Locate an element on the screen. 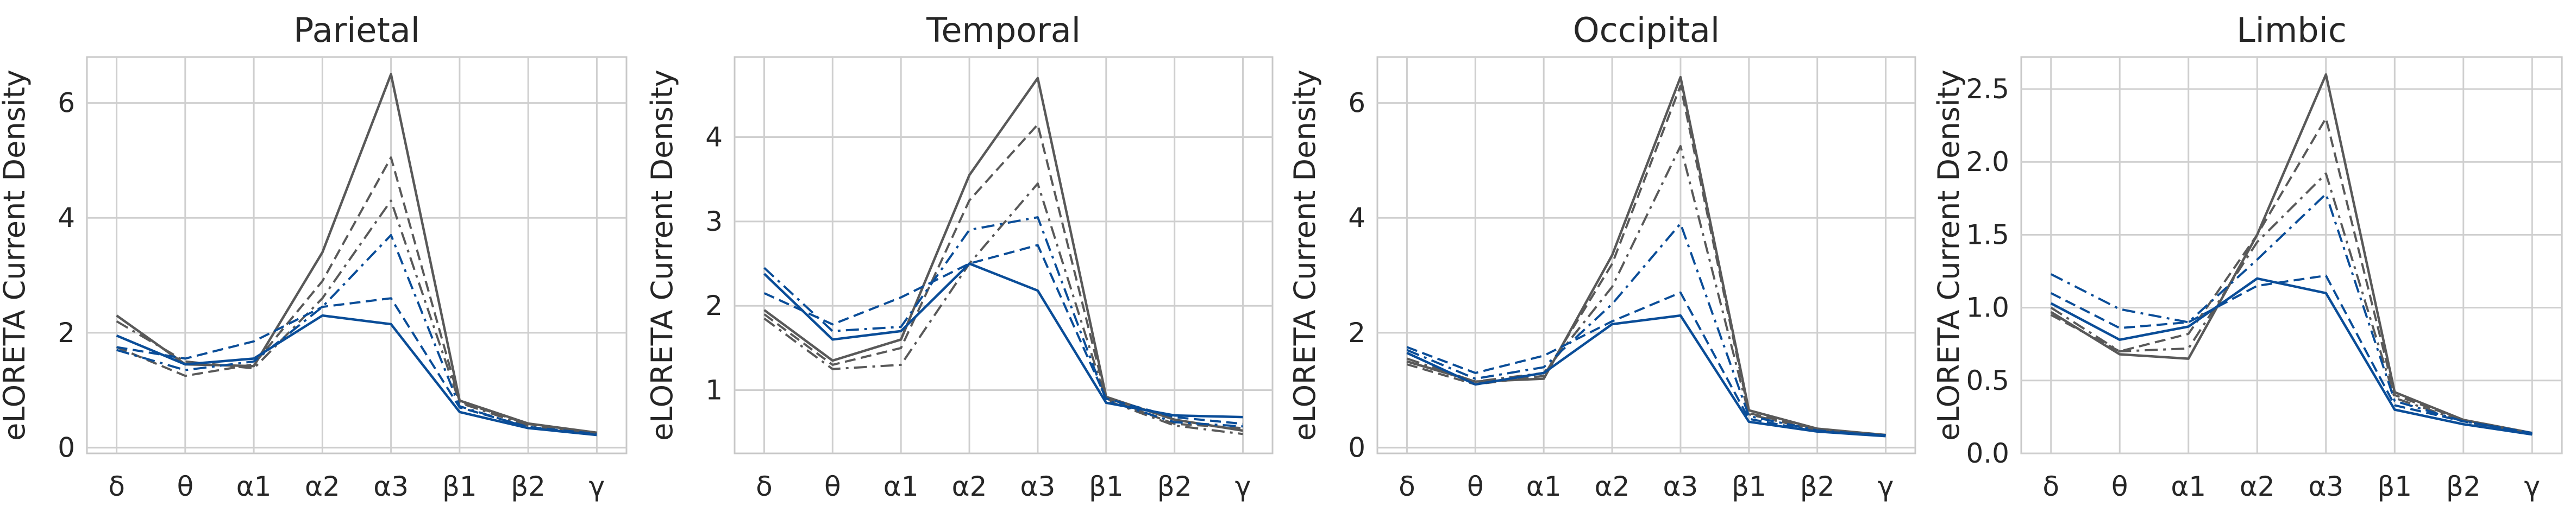 This screenshot has height=518, width=2576. y-tick-label: 2.5 is located at coordinates (1987, 89).